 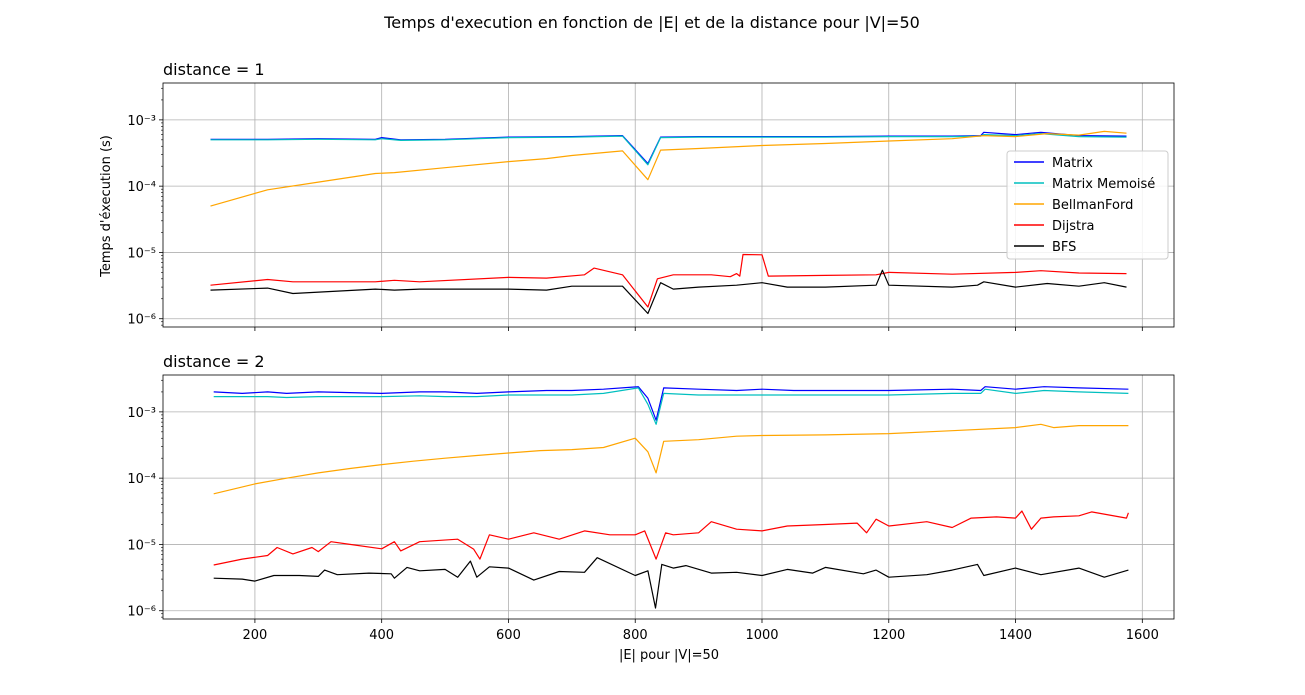 What do you see at coordinates (761, 635) in the screenshot?
I see `x-tick-label: 1000` at bounding box center [761, 635].